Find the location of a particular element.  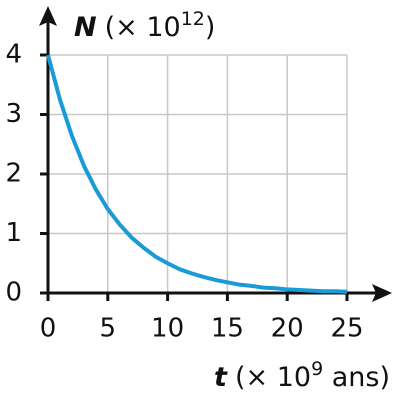

y-axis-label: N (× 1012) is located at coordinates (144, 25).